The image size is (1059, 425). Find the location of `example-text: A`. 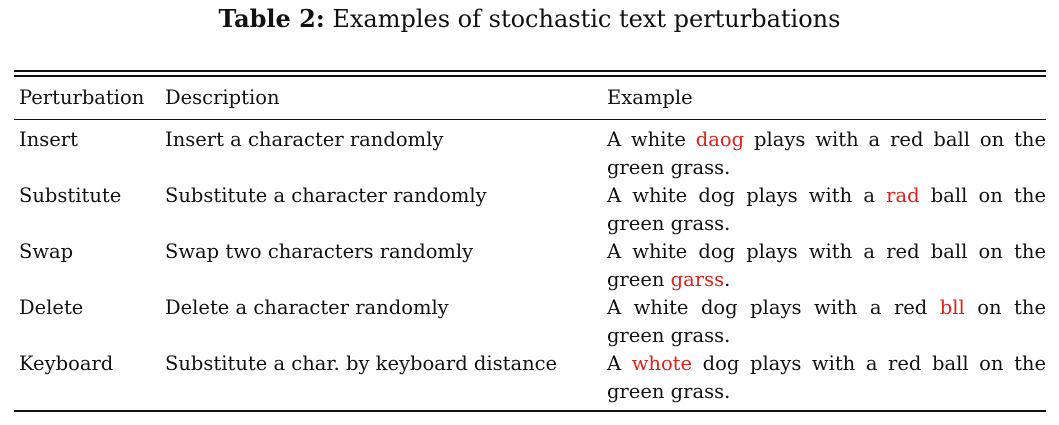

example-text: A is located at coordinates (619, 363).